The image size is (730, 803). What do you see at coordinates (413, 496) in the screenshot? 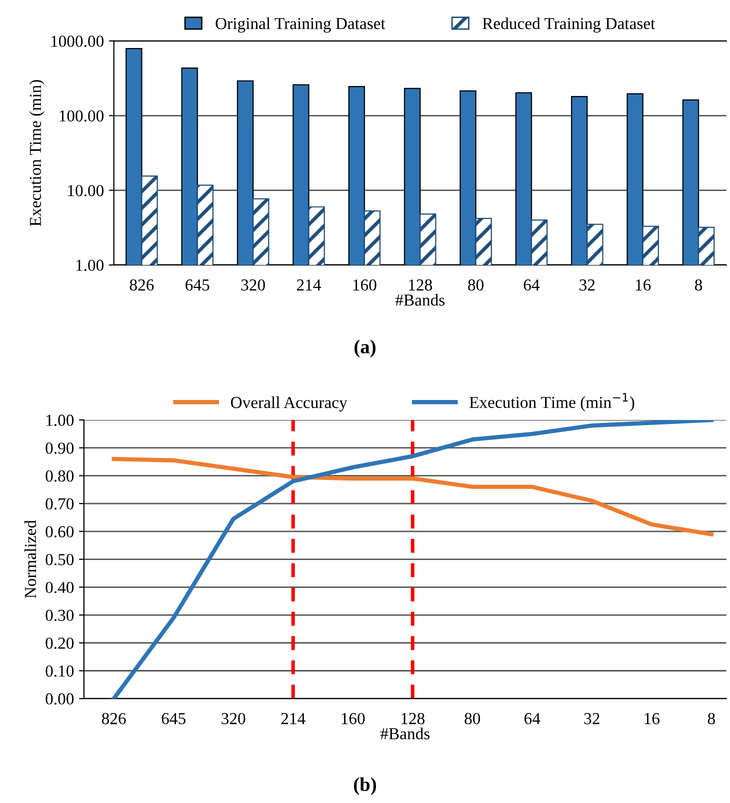
I see `line-series` at bounding box center [413, 496].